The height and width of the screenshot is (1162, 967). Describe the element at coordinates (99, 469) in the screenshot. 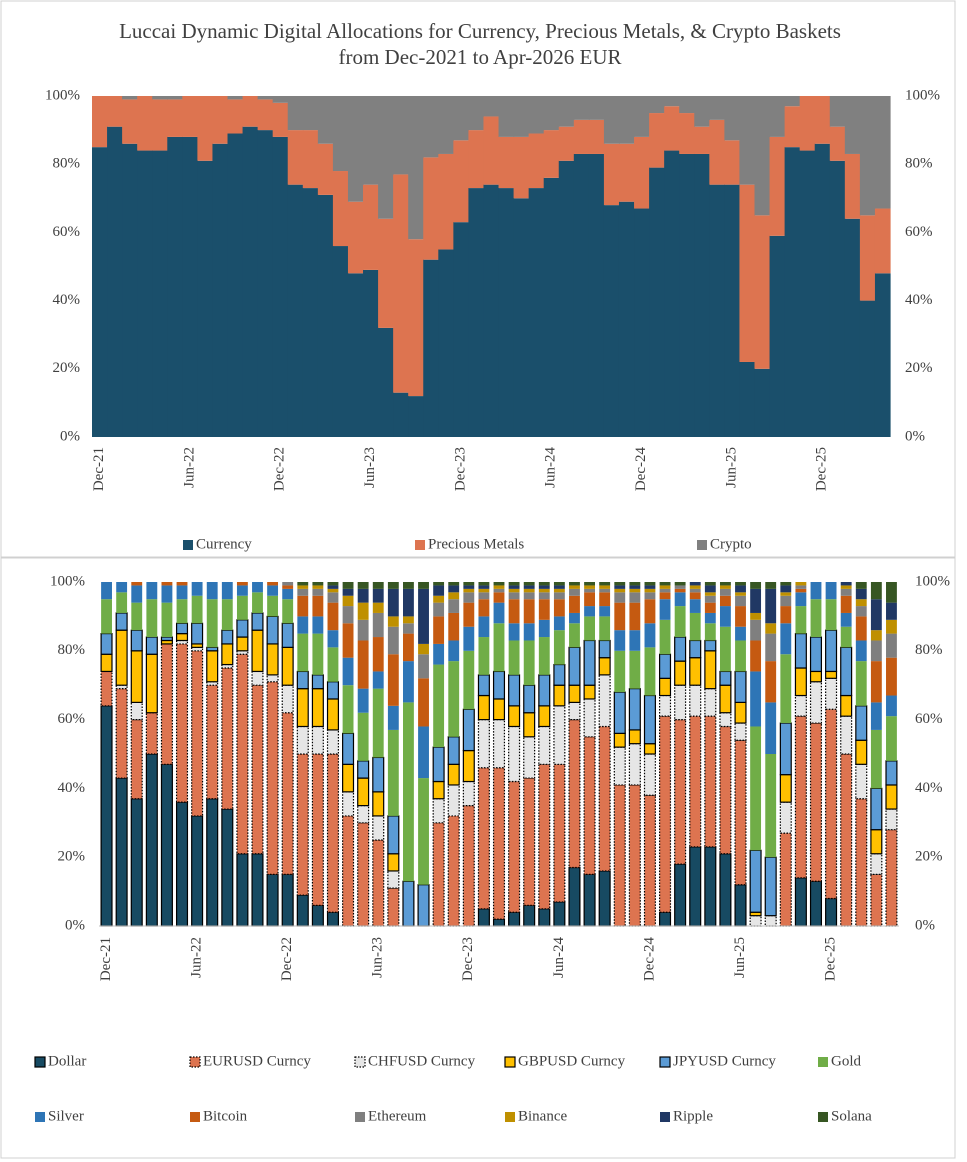

I see `x-tick-label: Dec-21` at that location.